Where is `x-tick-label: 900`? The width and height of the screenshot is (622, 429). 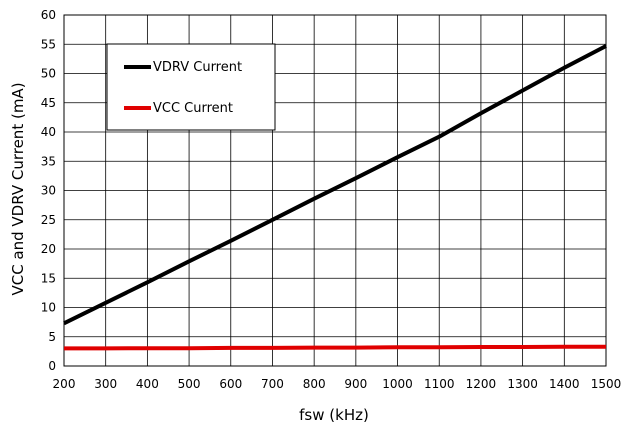 x-tick-label: 900 is located at coordinates (355, 384).